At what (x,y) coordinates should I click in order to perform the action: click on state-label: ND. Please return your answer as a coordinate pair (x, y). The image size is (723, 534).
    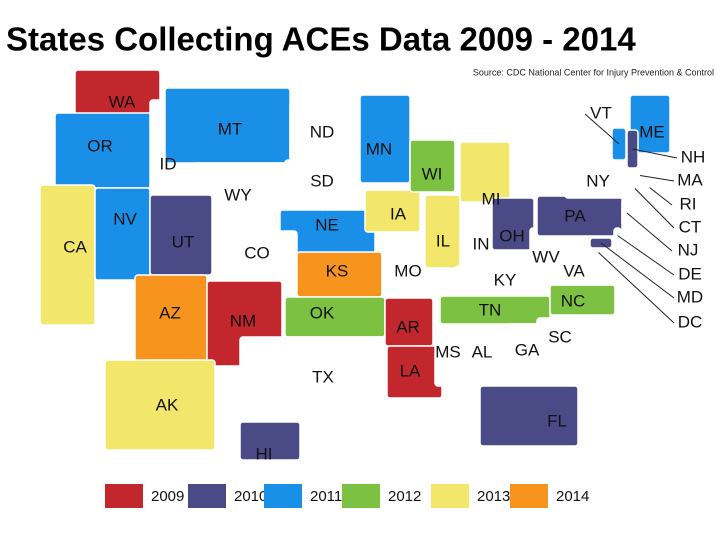
    Looking at the image, I should click on (322, 131).